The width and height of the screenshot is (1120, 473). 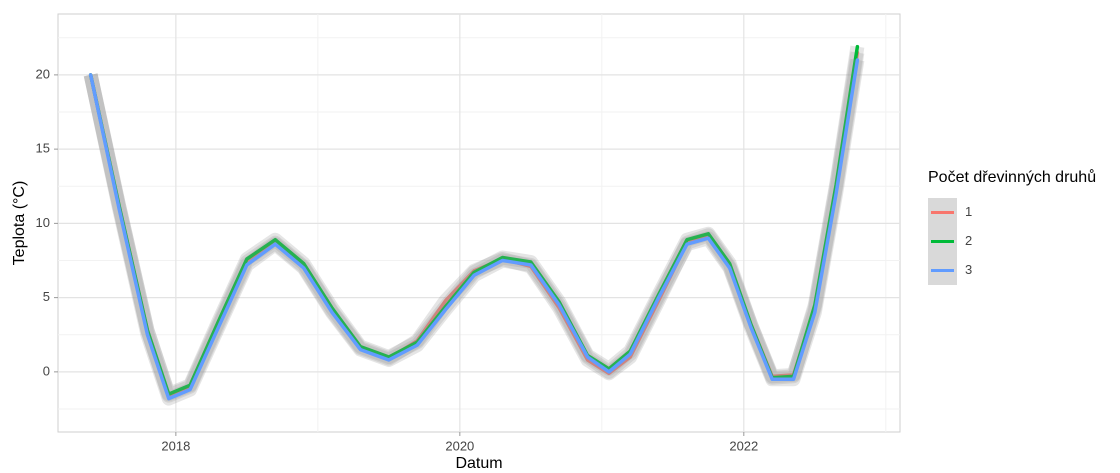 I want to click on x-tick-label: 2020, so click(x=459, y=445).